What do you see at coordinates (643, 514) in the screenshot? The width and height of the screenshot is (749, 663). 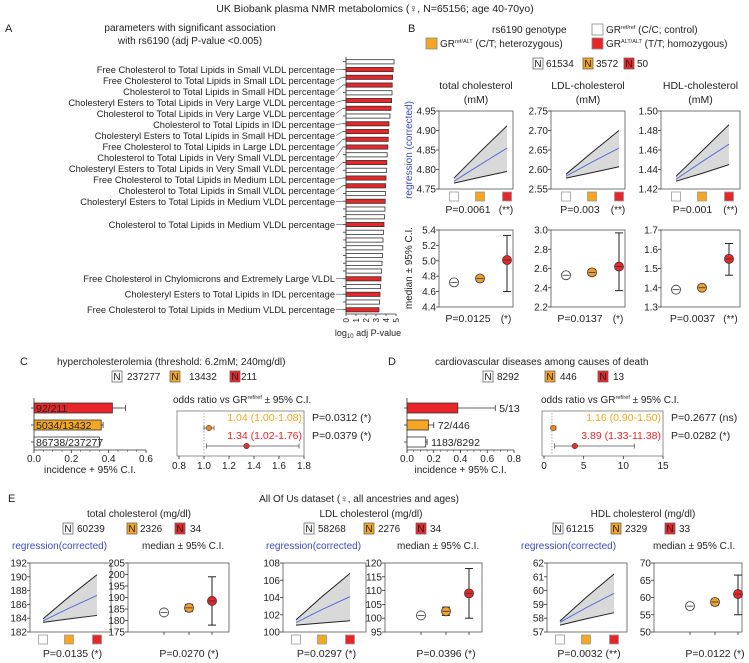 I see `group-title: HDL cholesterol (mg/dl)` at bounding box center [643, 514].